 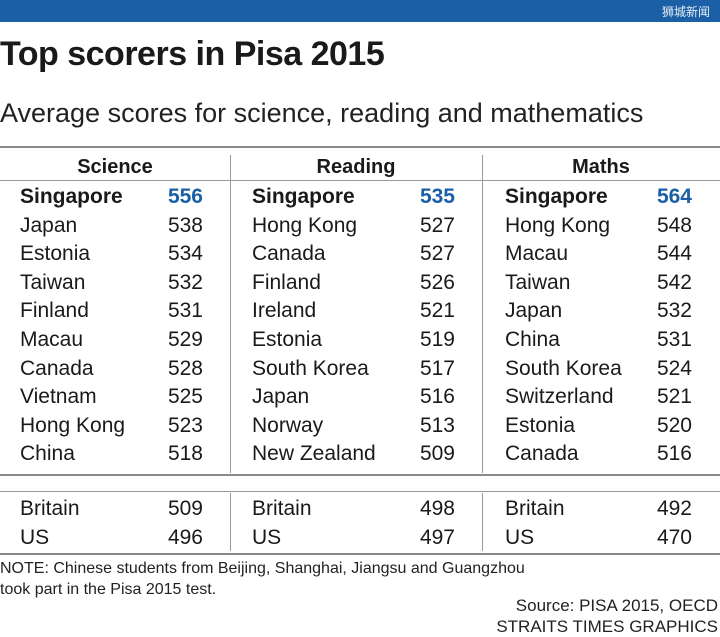 I want to click on maths-row: Switzerland 521, so click(x=598, y=397).